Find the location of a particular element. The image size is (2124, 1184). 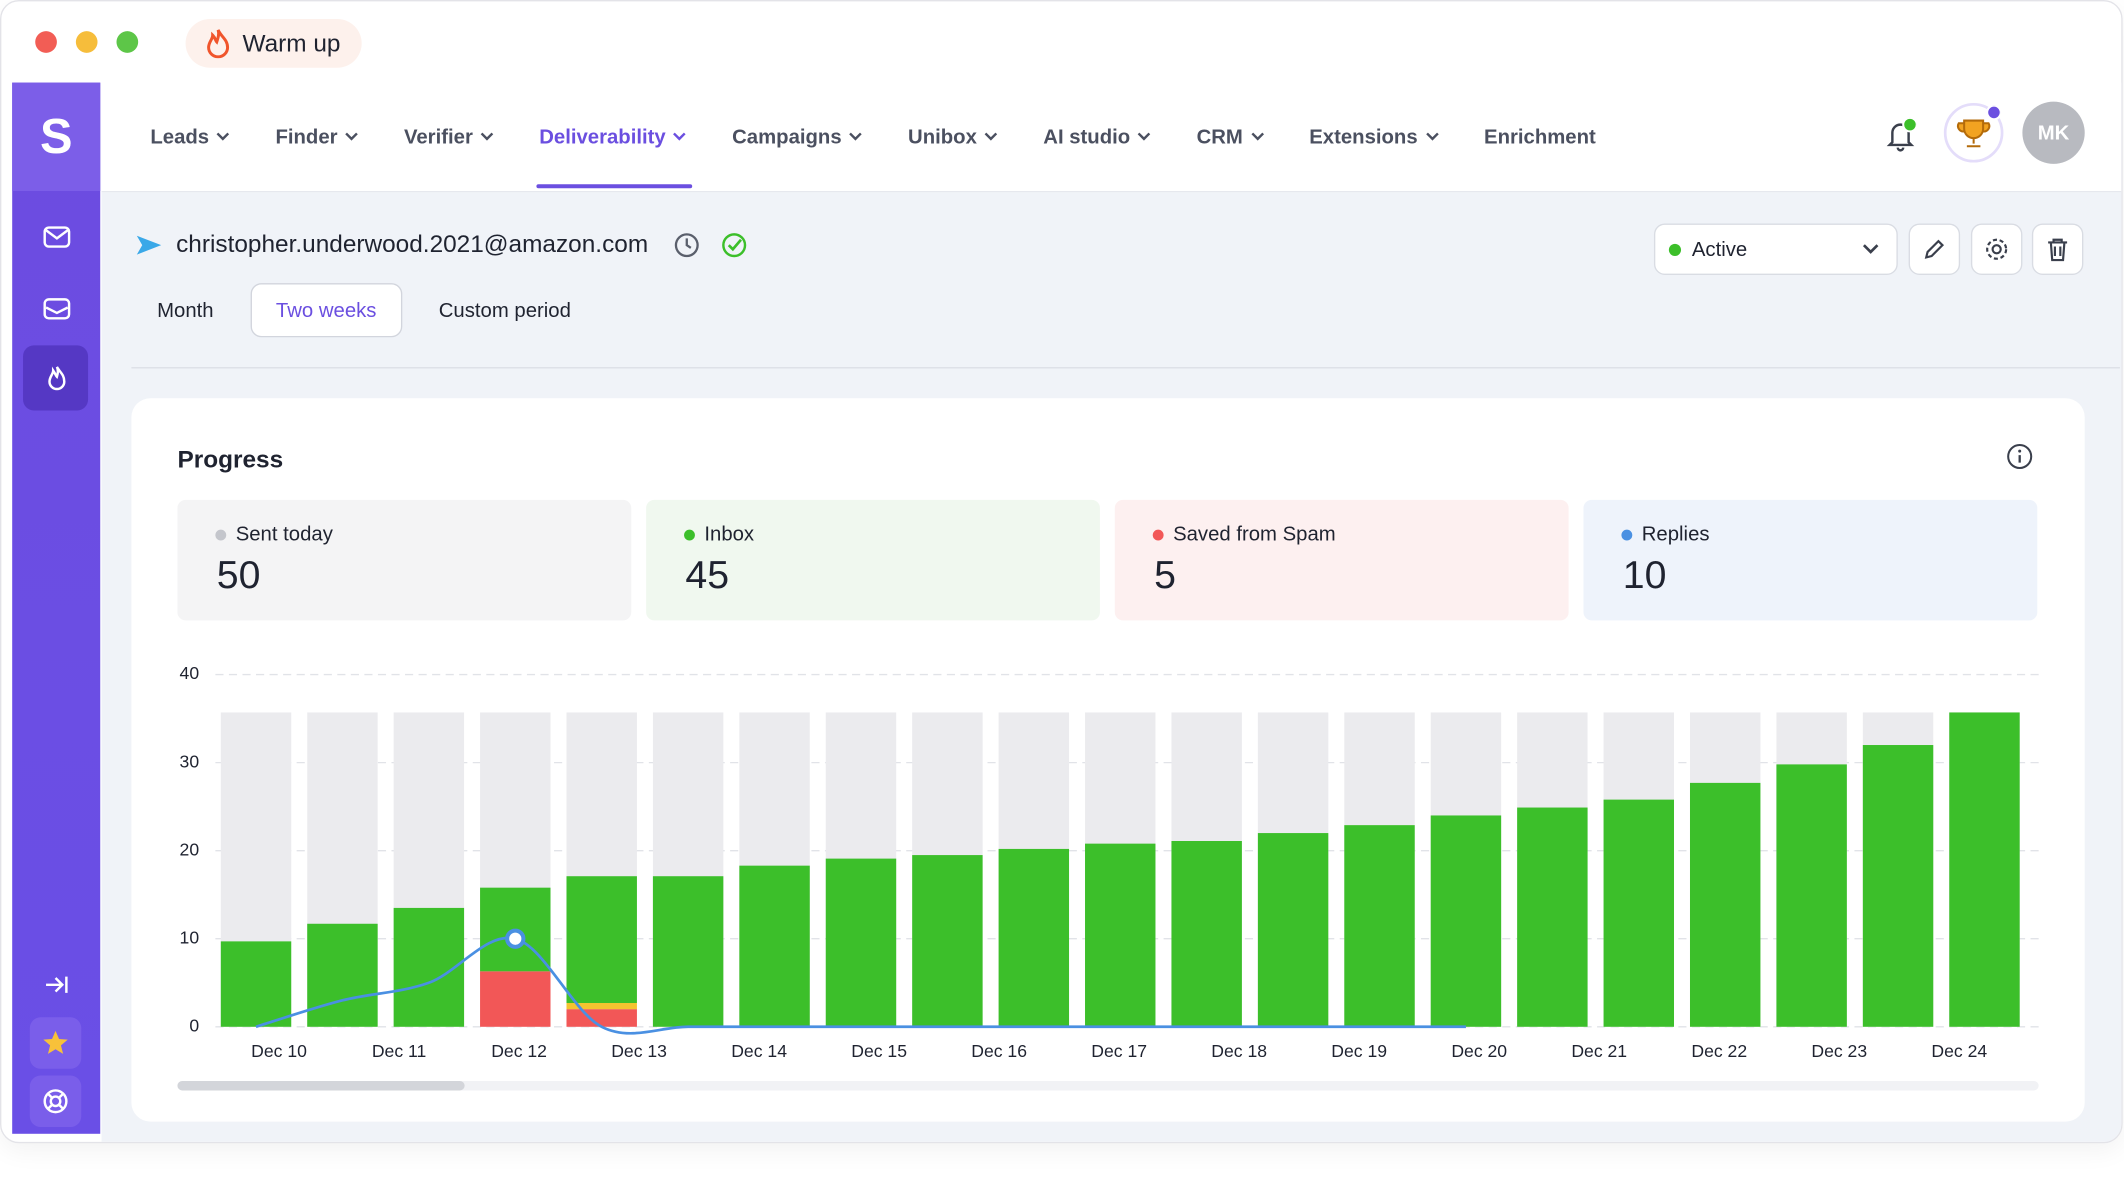

y-tick-label: 40 is located at coordinates (190, 673).